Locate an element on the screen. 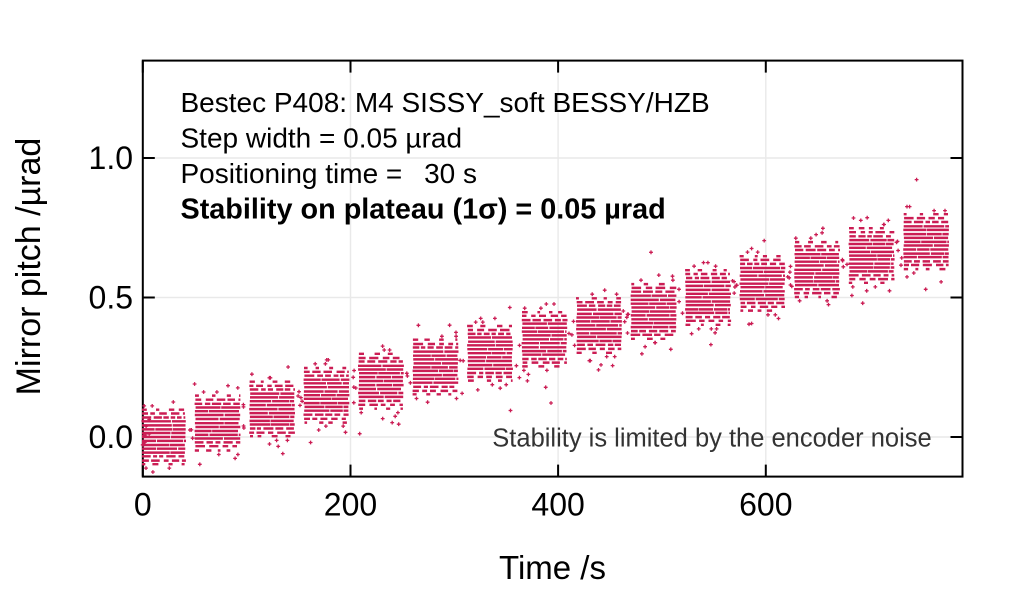  svg-text: 1.0 is located at coordinates (111, 158).